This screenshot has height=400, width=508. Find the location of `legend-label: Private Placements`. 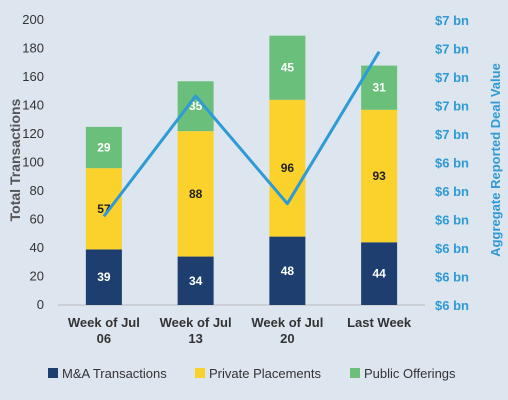

legend-label: Private Placements is located at coordinates (265, 373).